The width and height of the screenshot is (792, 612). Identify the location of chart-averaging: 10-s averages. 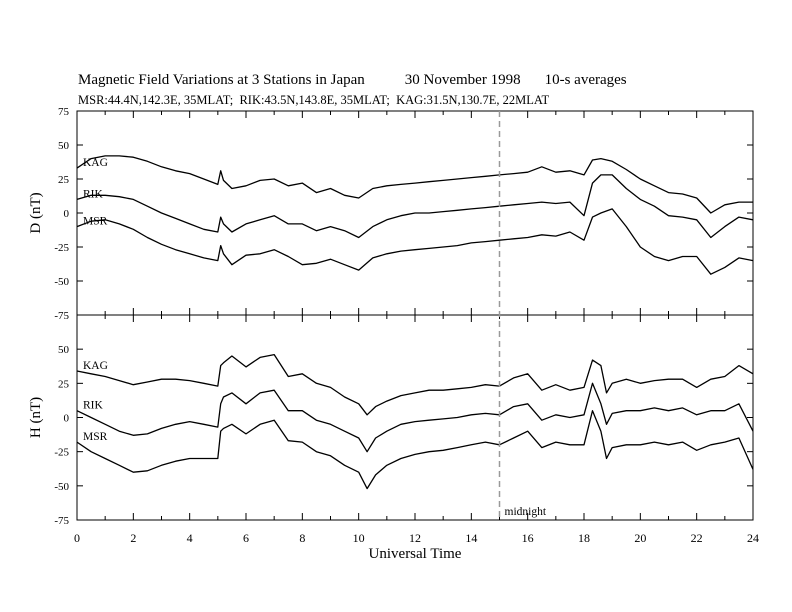
(585, 80).